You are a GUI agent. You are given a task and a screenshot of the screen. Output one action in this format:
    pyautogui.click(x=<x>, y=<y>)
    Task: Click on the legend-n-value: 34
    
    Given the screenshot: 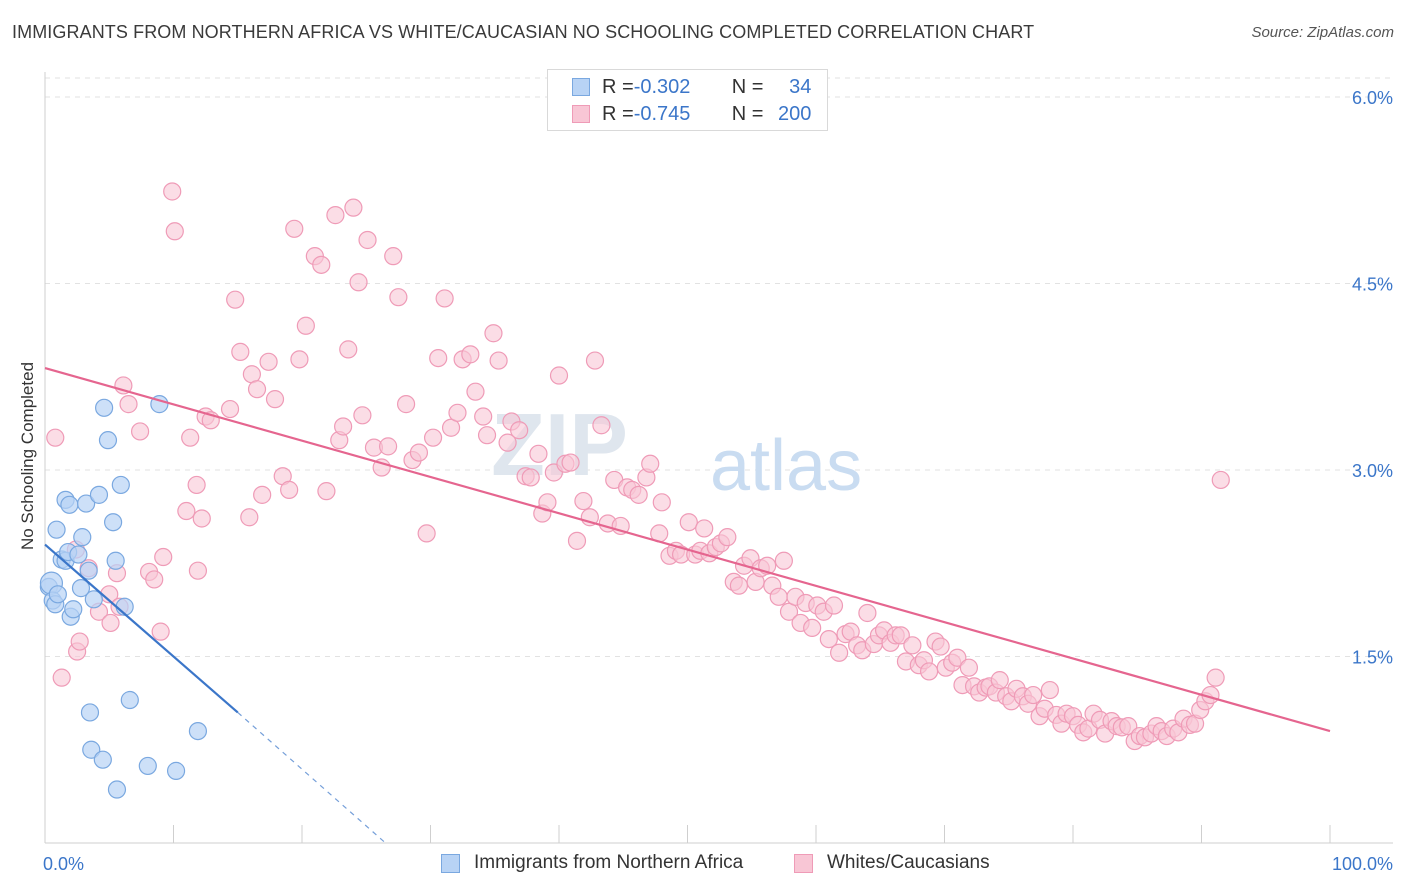 What is the action you would take?
    pyautogui.click(x=800, y=86)
    